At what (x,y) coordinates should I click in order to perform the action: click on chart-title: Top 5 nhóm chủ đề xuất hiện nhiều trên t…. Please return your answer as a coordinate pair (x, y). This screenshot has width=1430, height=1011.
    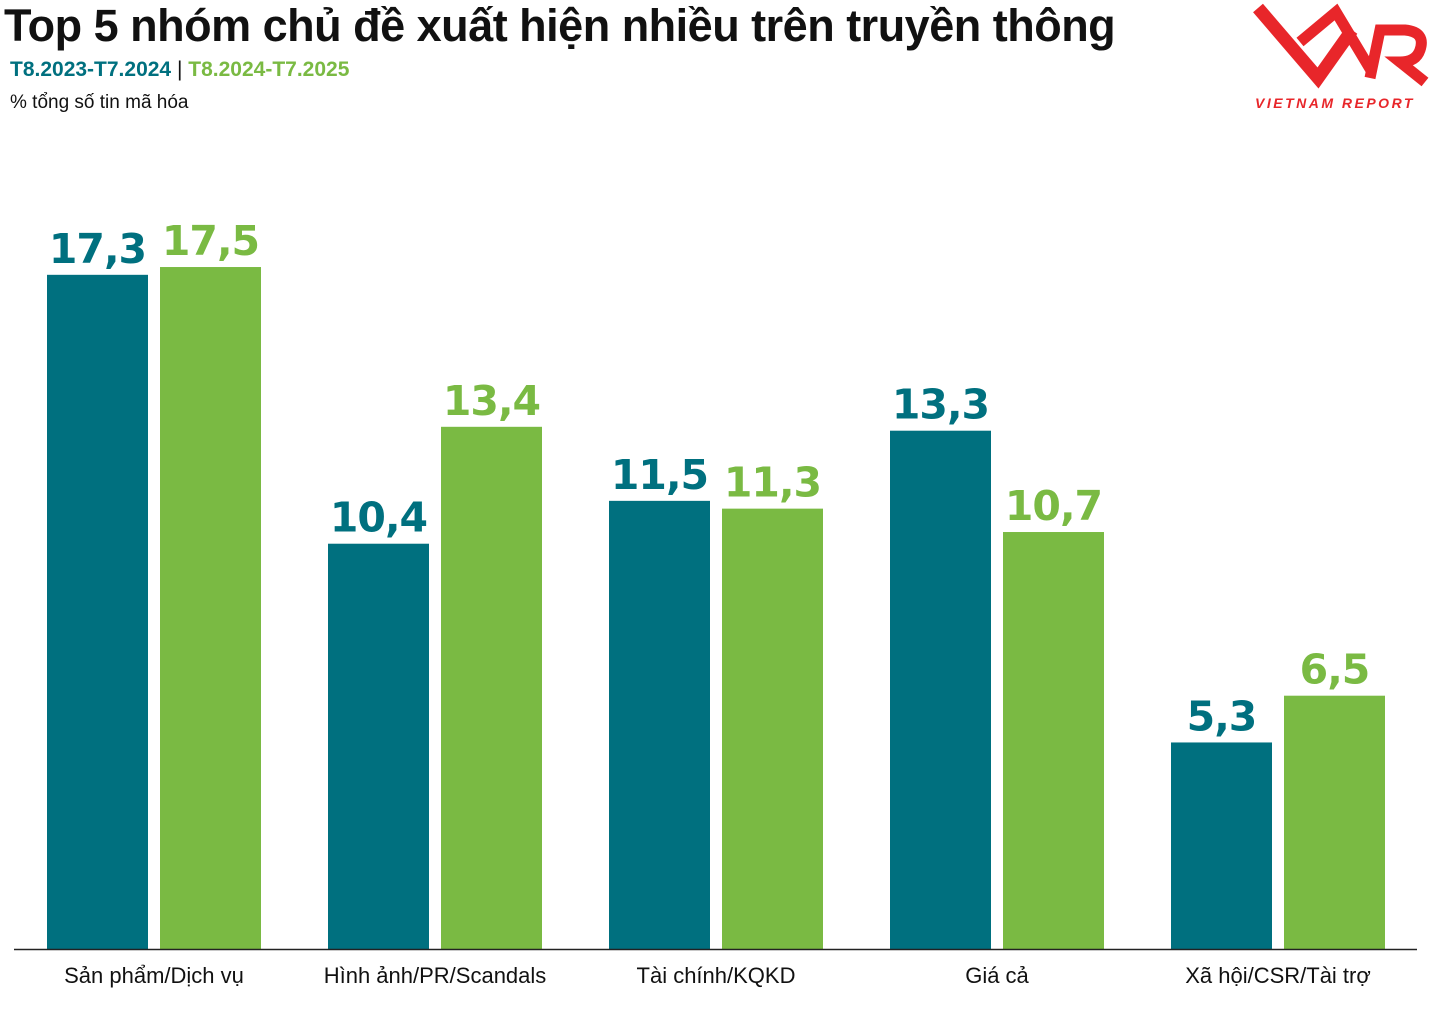
    Looking at the image, I should click on (560, 25).